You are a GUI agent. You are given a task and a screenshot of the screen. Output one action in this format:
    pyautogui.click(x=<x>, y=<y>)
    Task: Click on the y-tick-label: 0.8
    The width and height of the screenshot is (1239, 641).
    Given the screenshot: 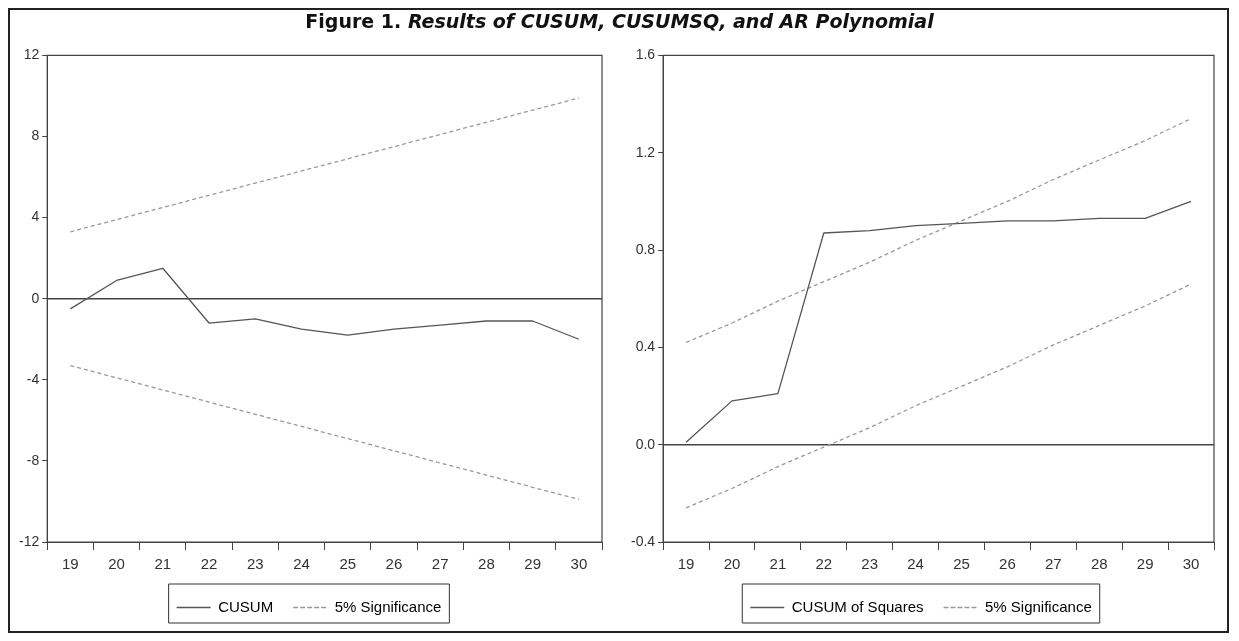 What is the action you would take?
    pyautogui.click(x=645, y=248)
    